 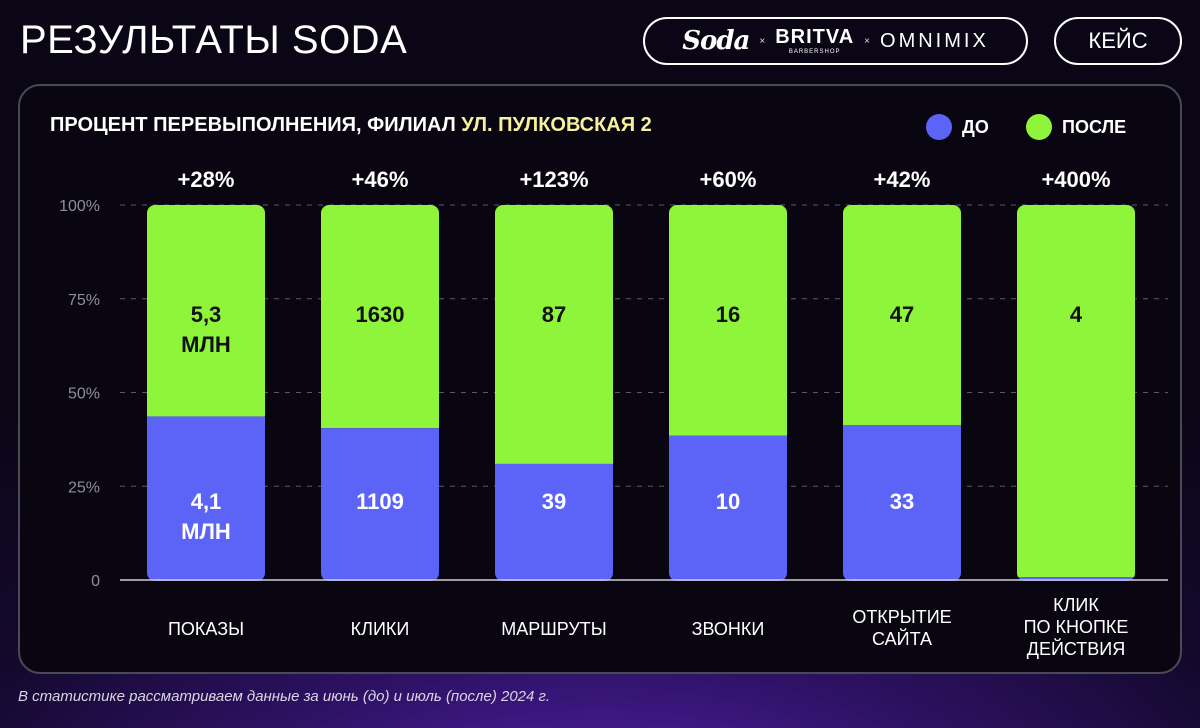 What do you see at coordinates (902, 179) in the screenshot?
I see `growth-label: +42%` at bounding box center [902, 179].